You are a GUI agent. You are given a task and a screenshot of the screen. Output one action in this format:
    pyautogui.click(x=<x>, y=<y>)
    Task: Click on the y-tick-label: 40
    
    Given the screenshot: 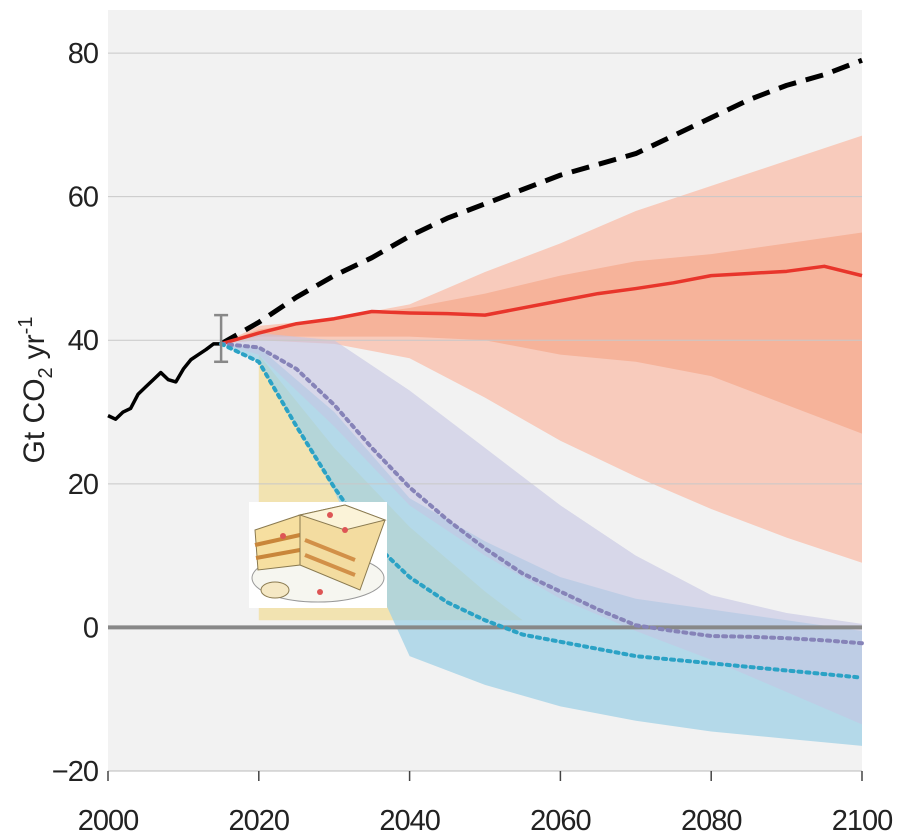 What is the action you would take?
    pyautogui.click(x=83, y=341)
    